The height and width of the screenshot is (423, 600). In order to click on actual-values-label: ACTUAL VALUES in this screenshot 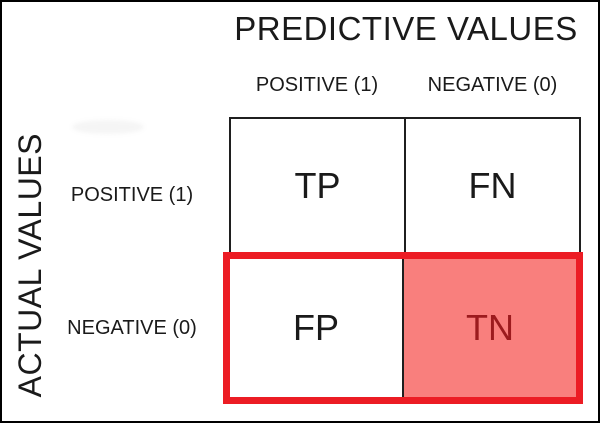, I will do `click(29, 265)`.